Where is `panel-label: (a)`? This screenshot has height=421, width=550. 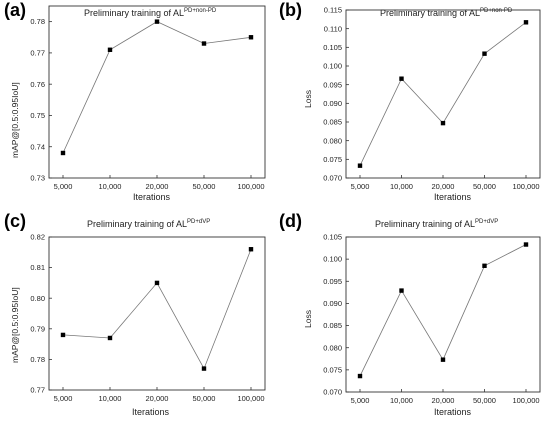
panel-label: (a) is located at coordinates (15, 10).